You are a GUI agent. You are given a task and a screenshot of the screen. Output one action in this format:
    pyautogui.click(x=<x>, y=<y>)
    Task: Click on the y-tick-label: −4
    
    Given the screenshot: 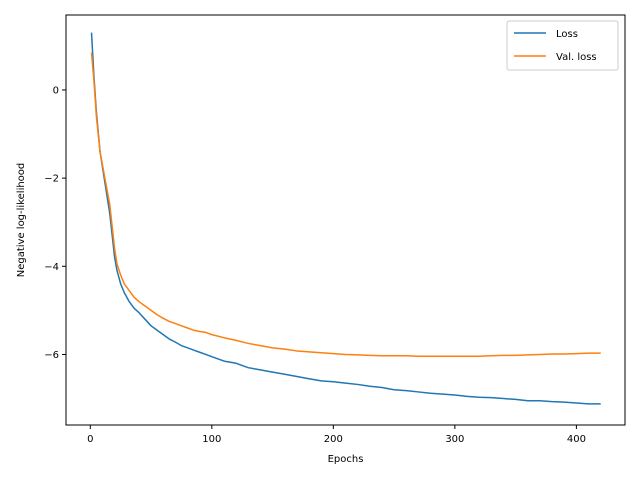 What is the action you would take?
    pyautogui.click(x=51, y=267)
    